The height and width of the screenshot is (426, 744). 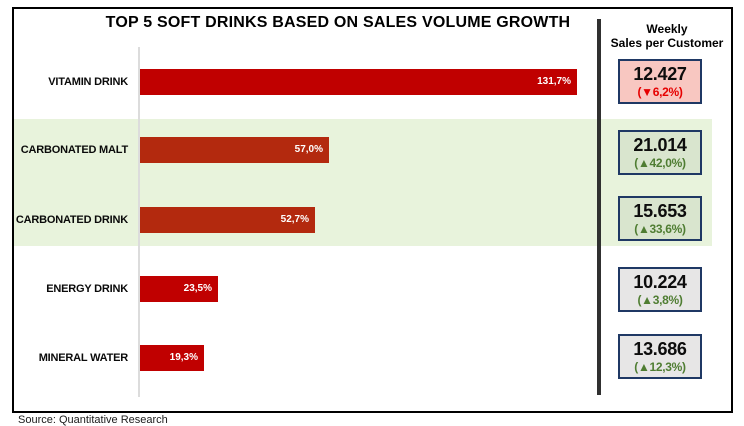 I want to click on bar-value-label: 23,5%, so click(x=197, y=288).